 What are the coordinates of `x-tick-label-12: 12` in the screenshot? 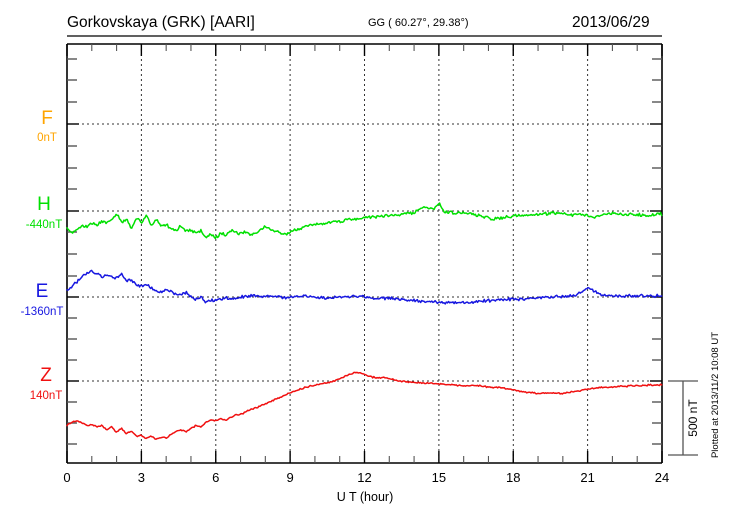 It's located at (364, 477).